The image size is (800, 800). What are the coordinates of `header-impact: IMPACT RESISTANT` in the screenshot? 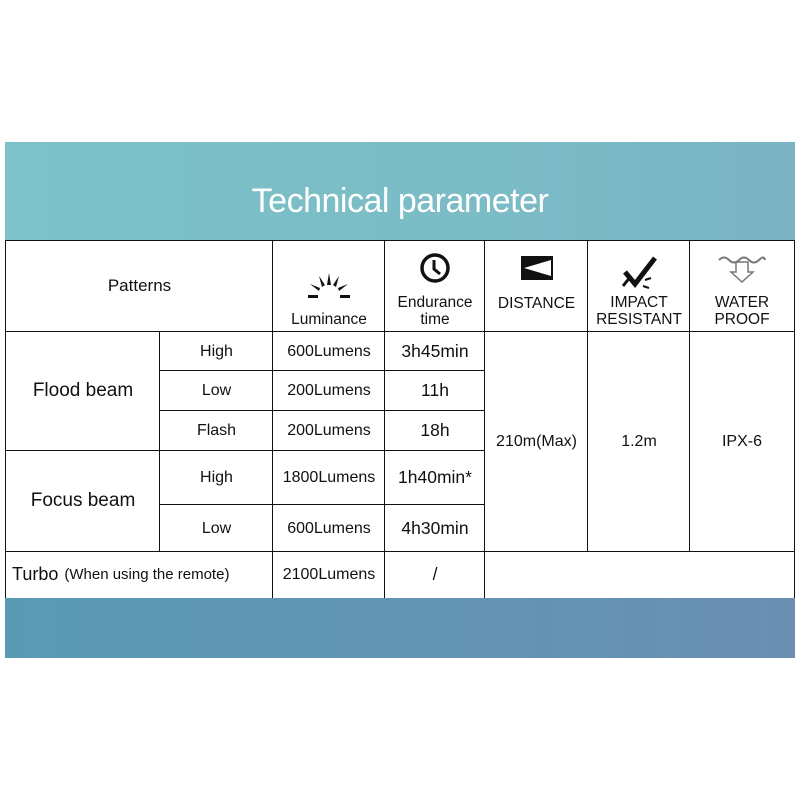 It's located at (639, 286).